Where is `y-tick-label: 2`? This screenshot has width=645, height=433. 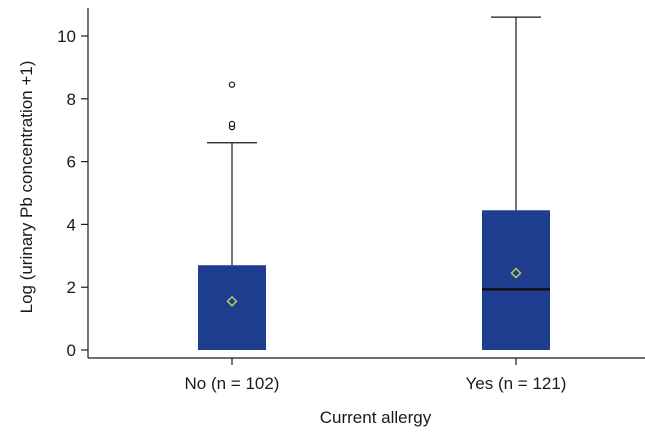
y-tick-label: 2 is located at coordinates (71, 287).